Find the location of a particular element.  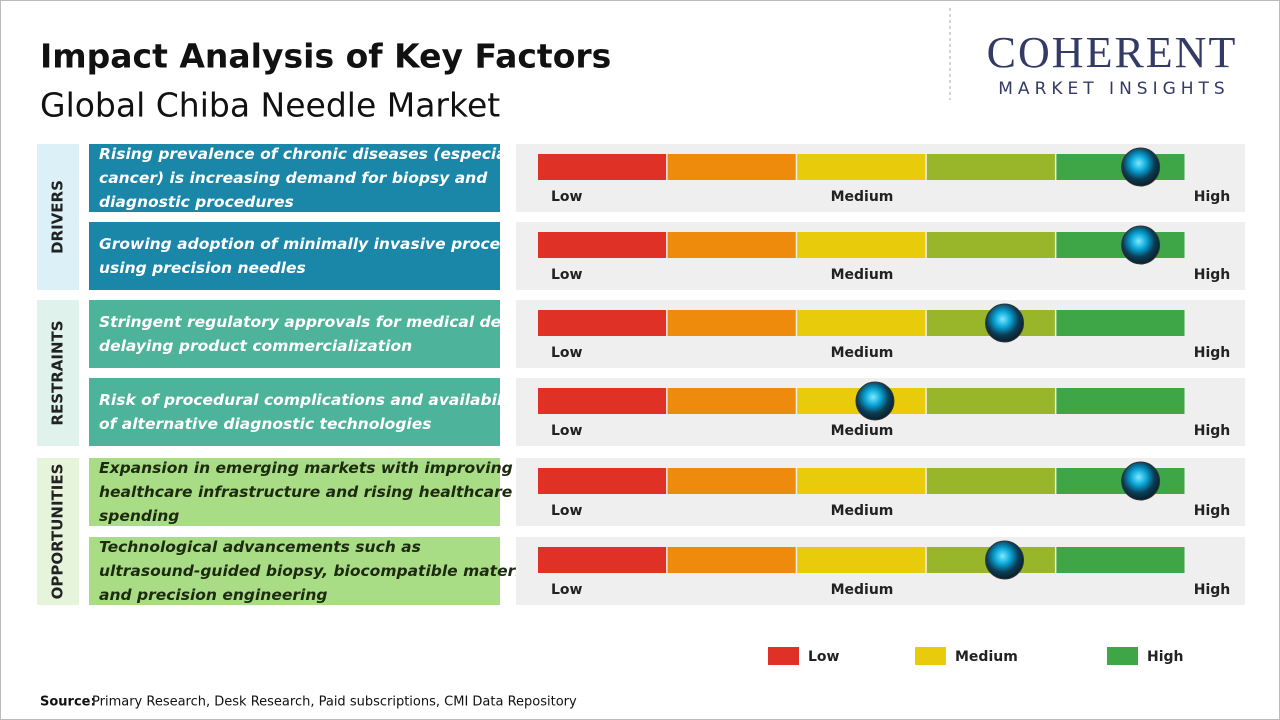

legend-label: Medium is located at coordinates (986, 657).